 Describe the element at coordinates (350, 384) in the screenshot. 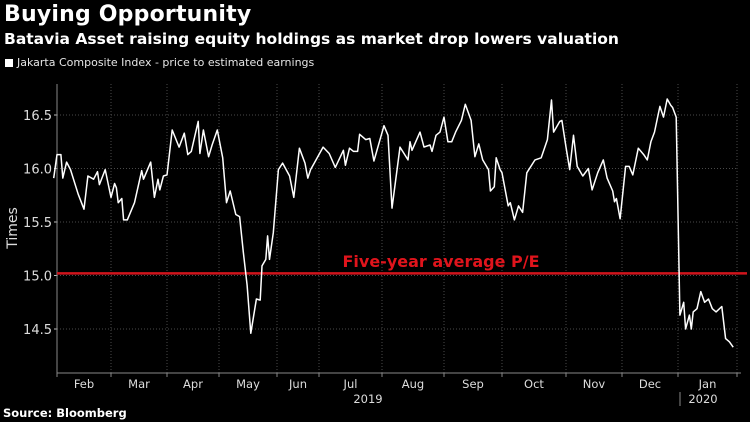

I see `x-tick-label: Jul` at that location.